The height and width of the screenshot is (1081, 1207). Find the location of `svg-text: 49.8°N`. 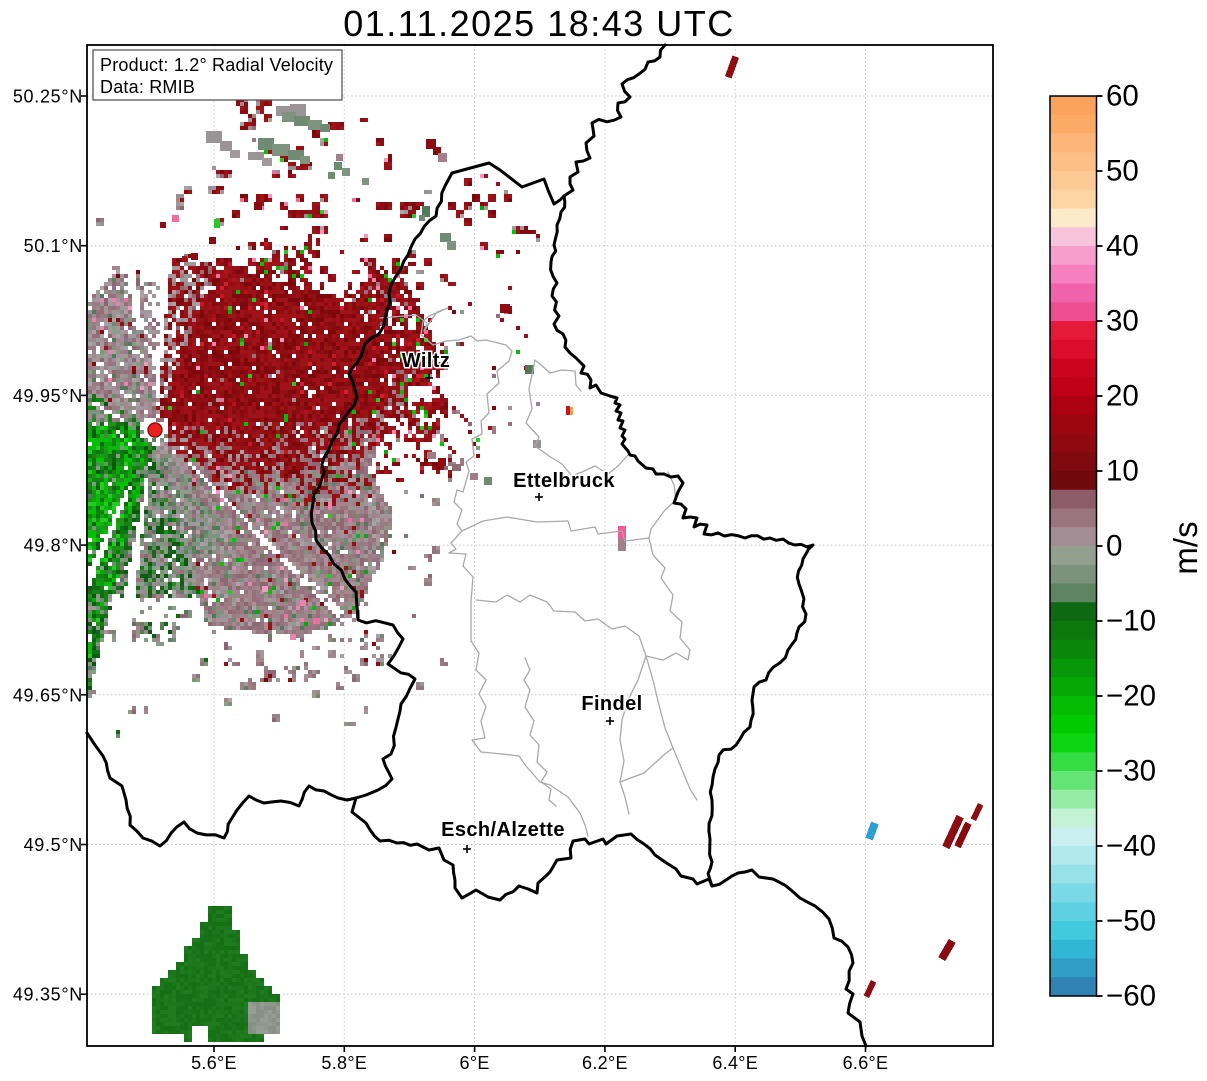

svg-text: 49.8°N is located at coordinates (53, 546).